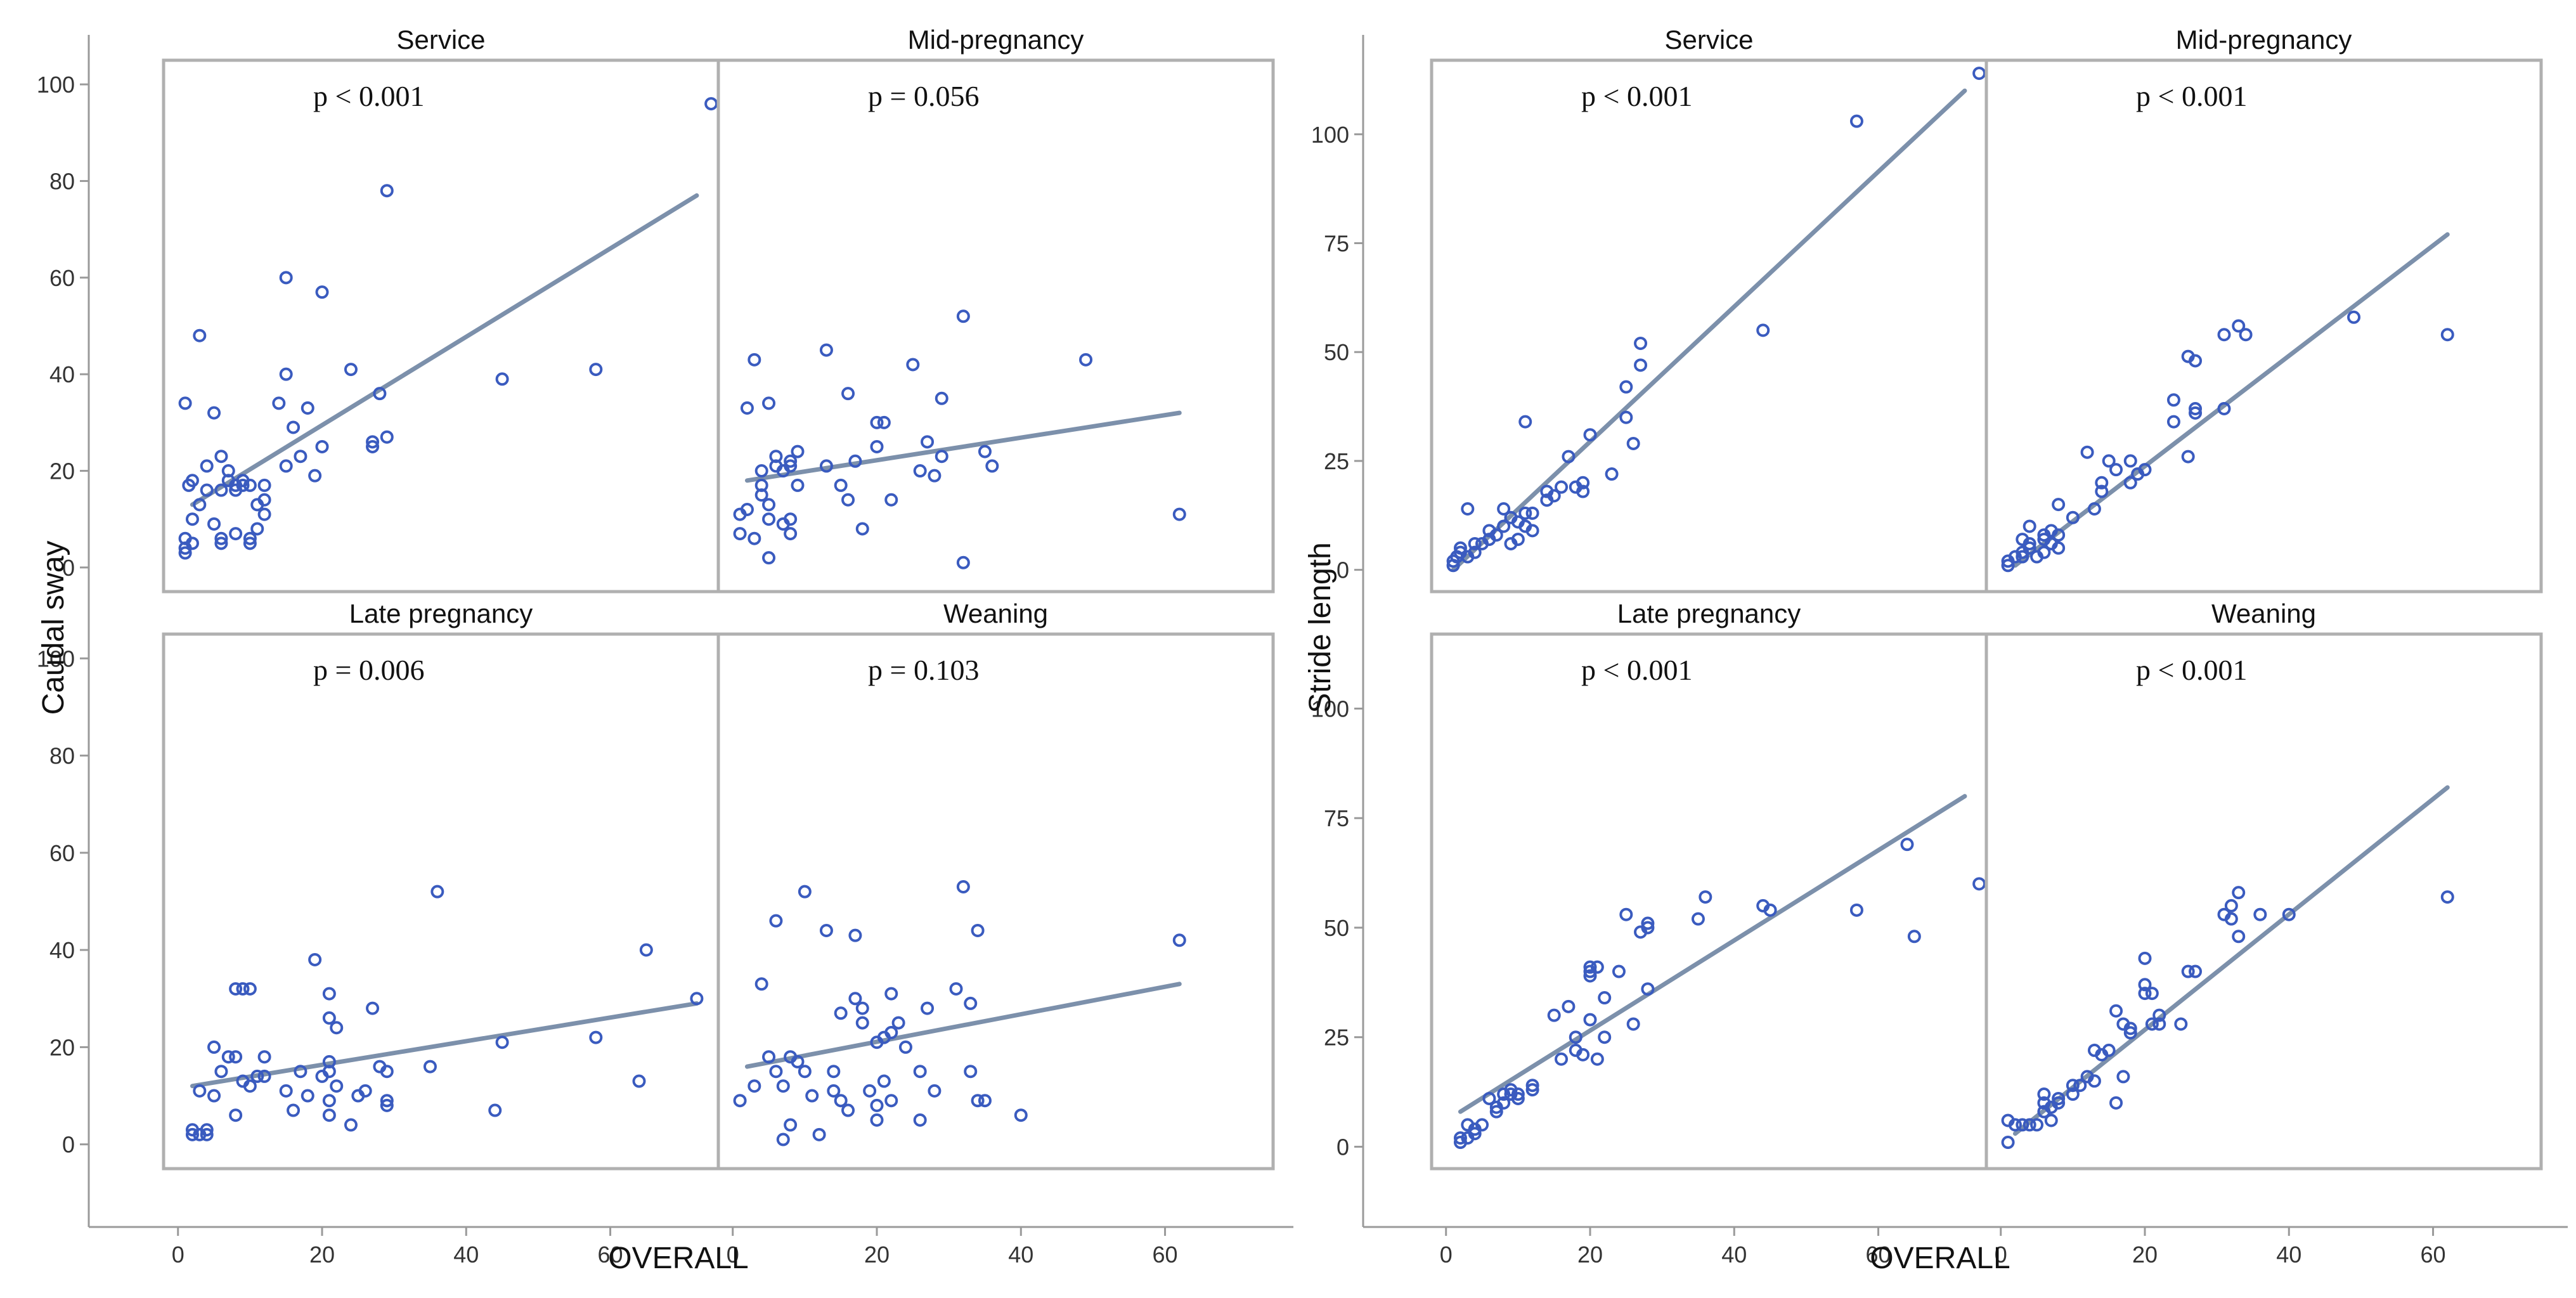 The height and width of the screenshot is (1298, 2576). Describe the element at coordinates (1336, 1038) in the screenshot. I see `y-tick-label: 25` at that location.